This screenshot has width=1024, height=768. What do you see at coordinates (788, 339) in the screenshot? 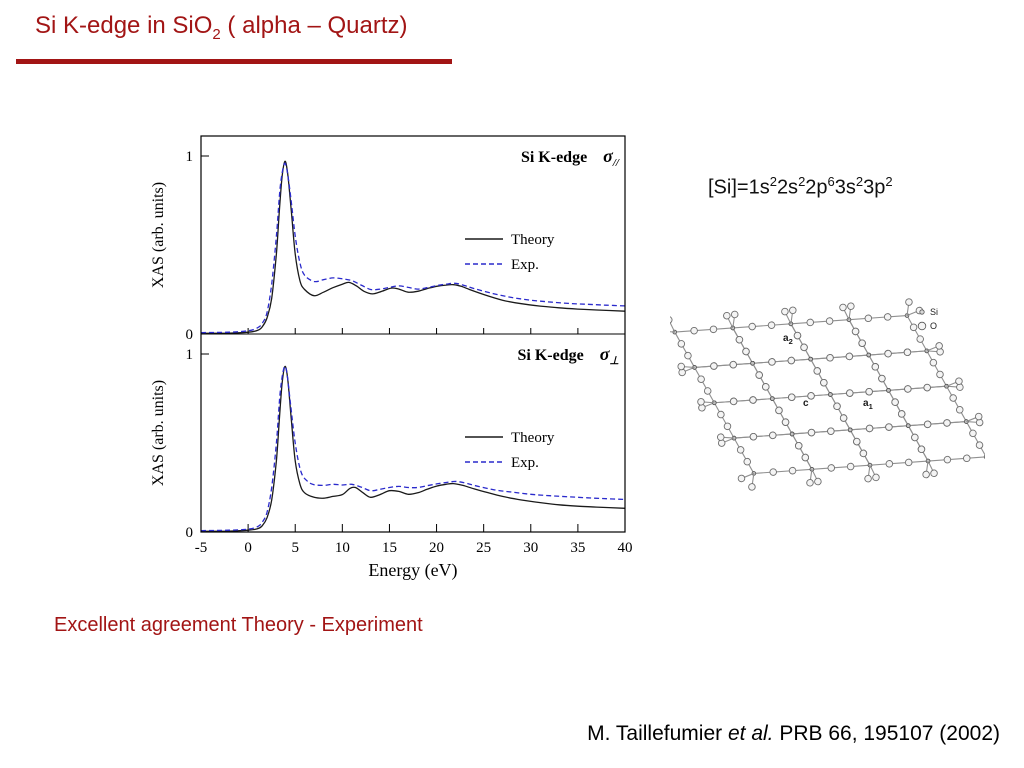
I see `crystal-axis-label: a2` at bounding box center [788, 339].